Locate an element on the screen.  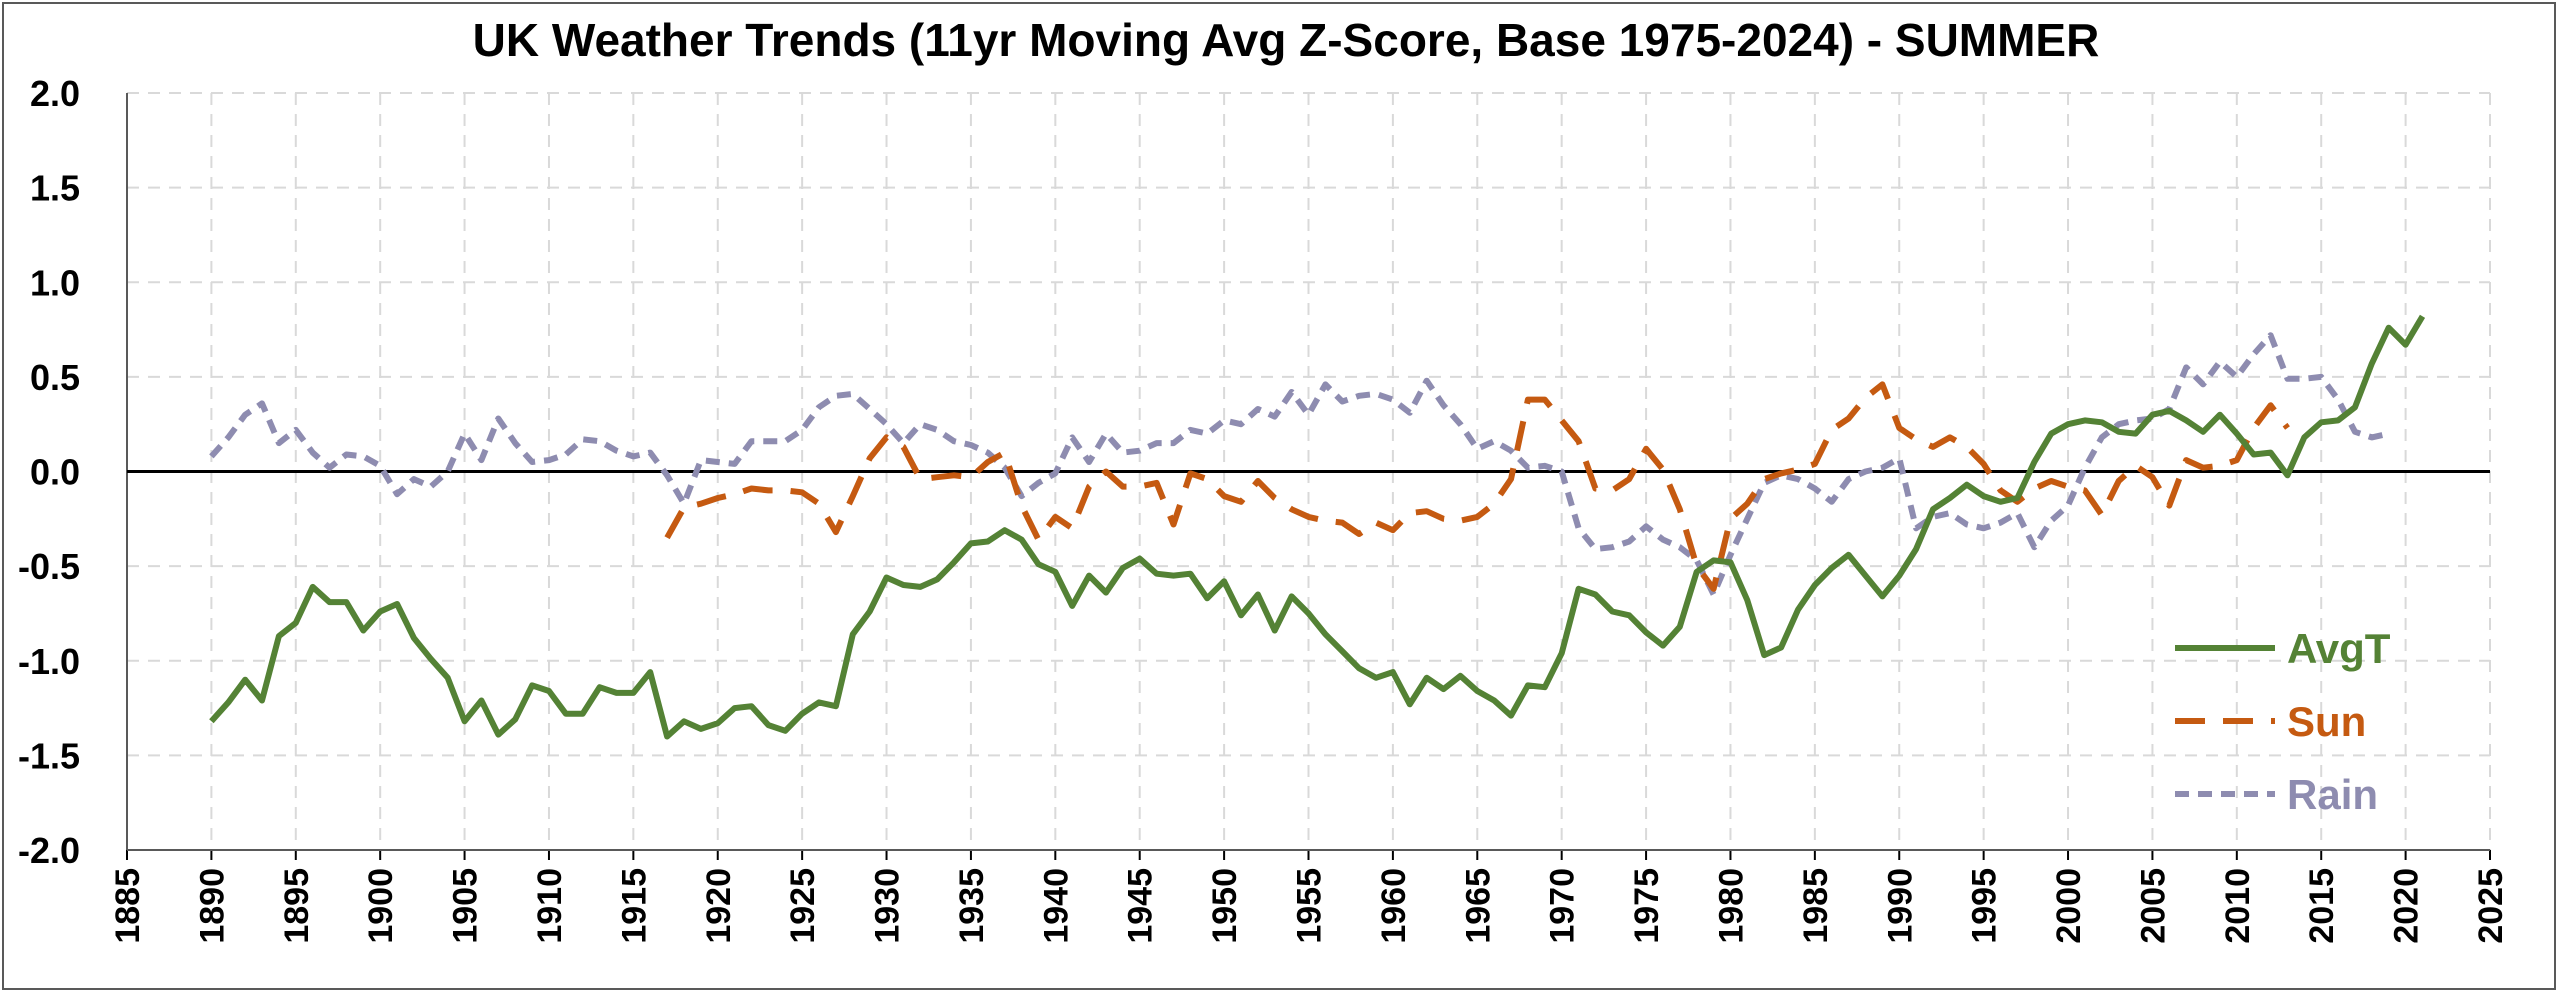
x-tick-label: 1885 is located at coordinates (128, 906).